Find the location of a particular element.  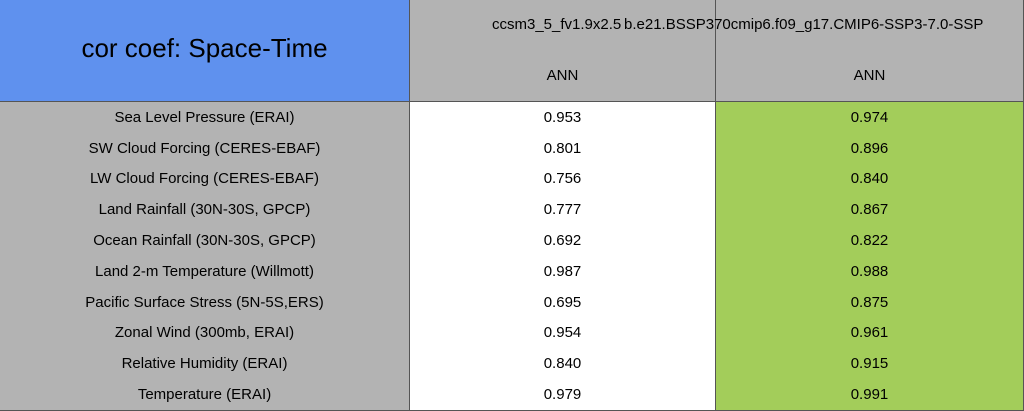

value-cell: 0.979 is located at coordinates (563, 395).